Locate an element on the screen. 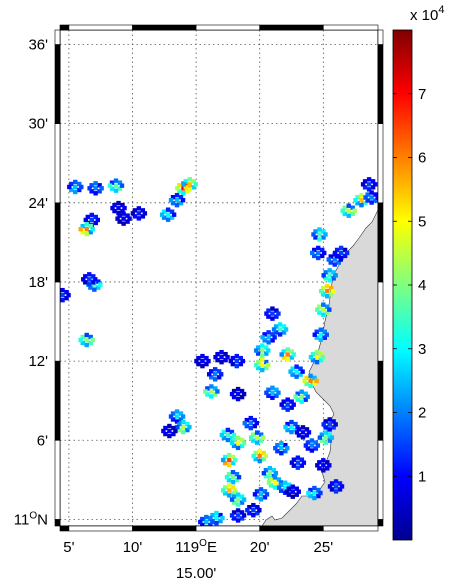 This screenshot has width=455, height=586. frame-bar-right is located at coordinates (380, 479).